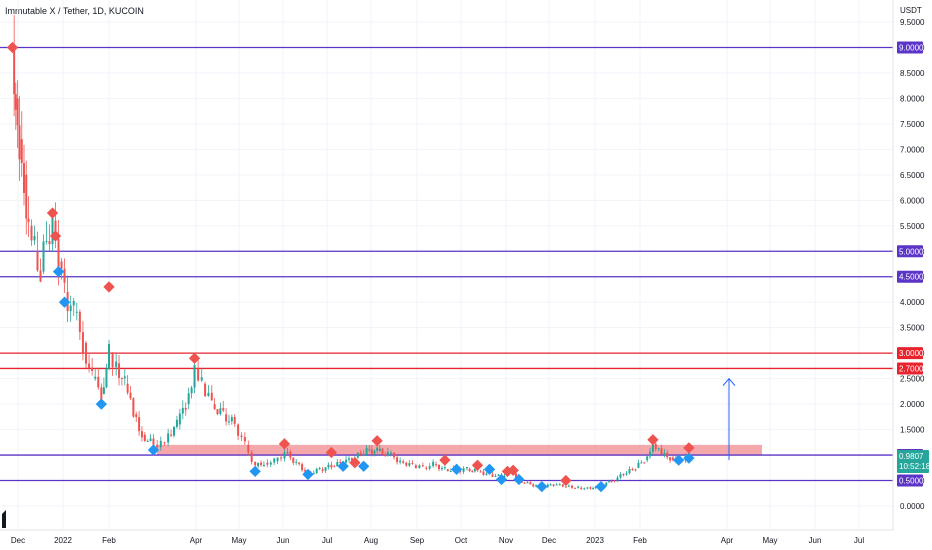  Describe the element at coordinates (911, 456) in the screenshot. I see `current-price-label: 0.9807` at that location.